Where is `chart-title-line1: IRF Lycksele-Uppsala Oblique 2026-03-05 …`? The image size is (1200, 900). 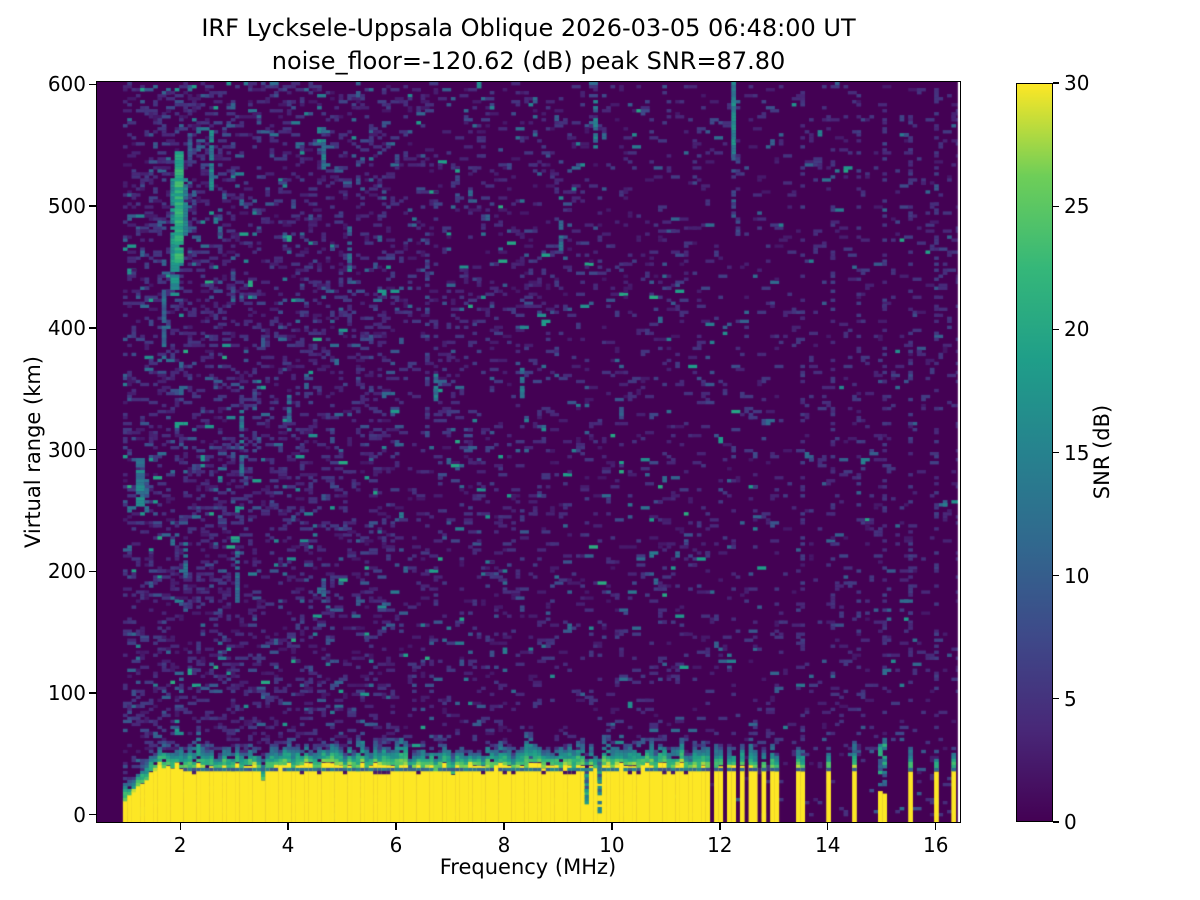
chart-title-line1: IRF Lycksele-Uppsala Oblique 2026-03-05 … is located at coordinates (528, 28).